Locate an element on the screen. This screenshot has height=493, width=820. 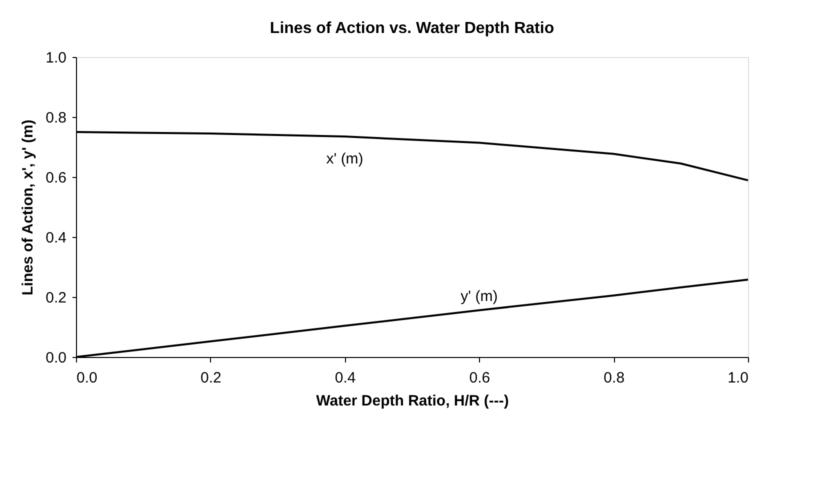
series-label: x' (m) is located at coordinates (345, 159).